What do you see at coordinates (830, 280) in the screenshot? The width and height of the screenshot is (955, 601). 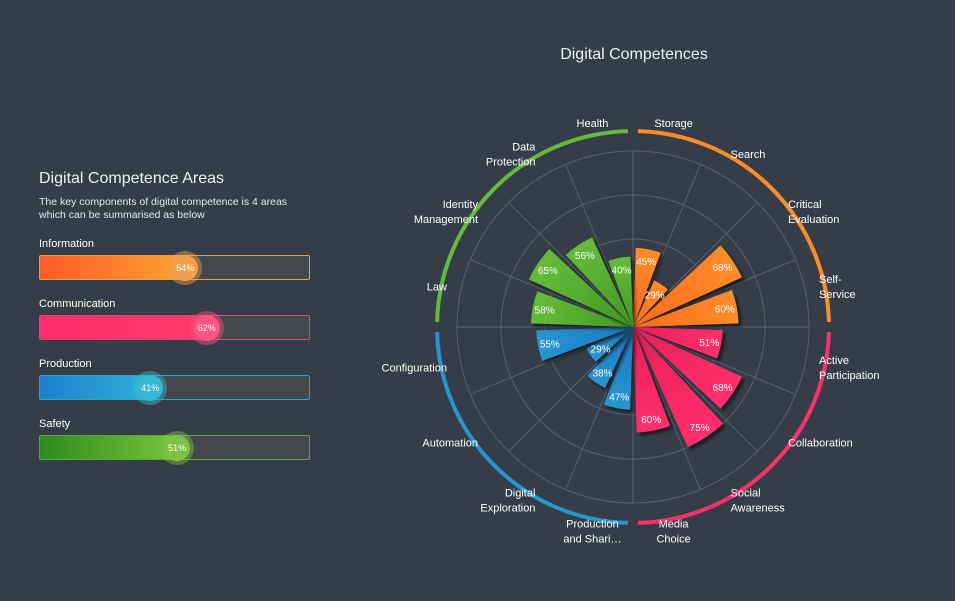 I see `category-label-line: Self-` at bounding box center [830, 280].